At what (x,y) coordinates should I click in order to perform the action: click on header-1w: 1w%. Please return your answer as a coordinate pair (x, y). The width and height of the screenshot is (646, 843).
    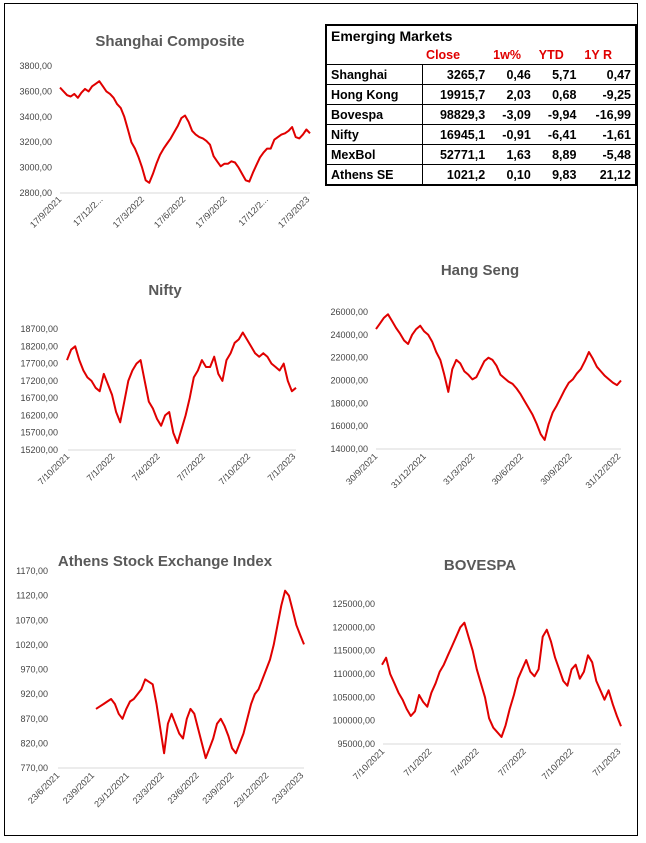
    Looking at the image, I should click on (507, 54).